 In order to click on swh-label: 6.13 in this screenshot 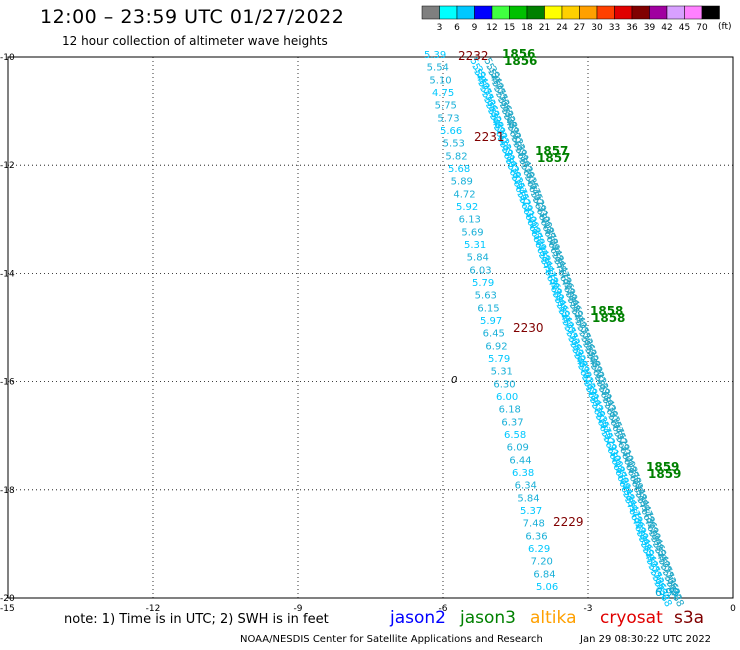, I will do `click(470, 220)`.